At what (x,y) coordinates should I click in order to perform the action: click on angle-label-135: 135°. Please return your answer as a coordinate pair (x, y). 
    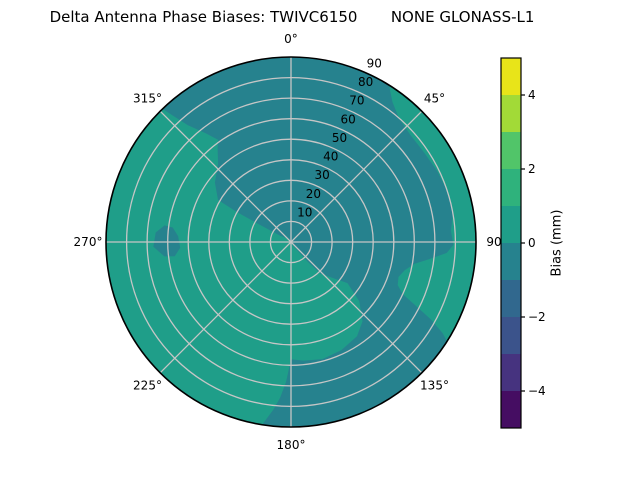
    Looking at the image, I should click on (434, 386).